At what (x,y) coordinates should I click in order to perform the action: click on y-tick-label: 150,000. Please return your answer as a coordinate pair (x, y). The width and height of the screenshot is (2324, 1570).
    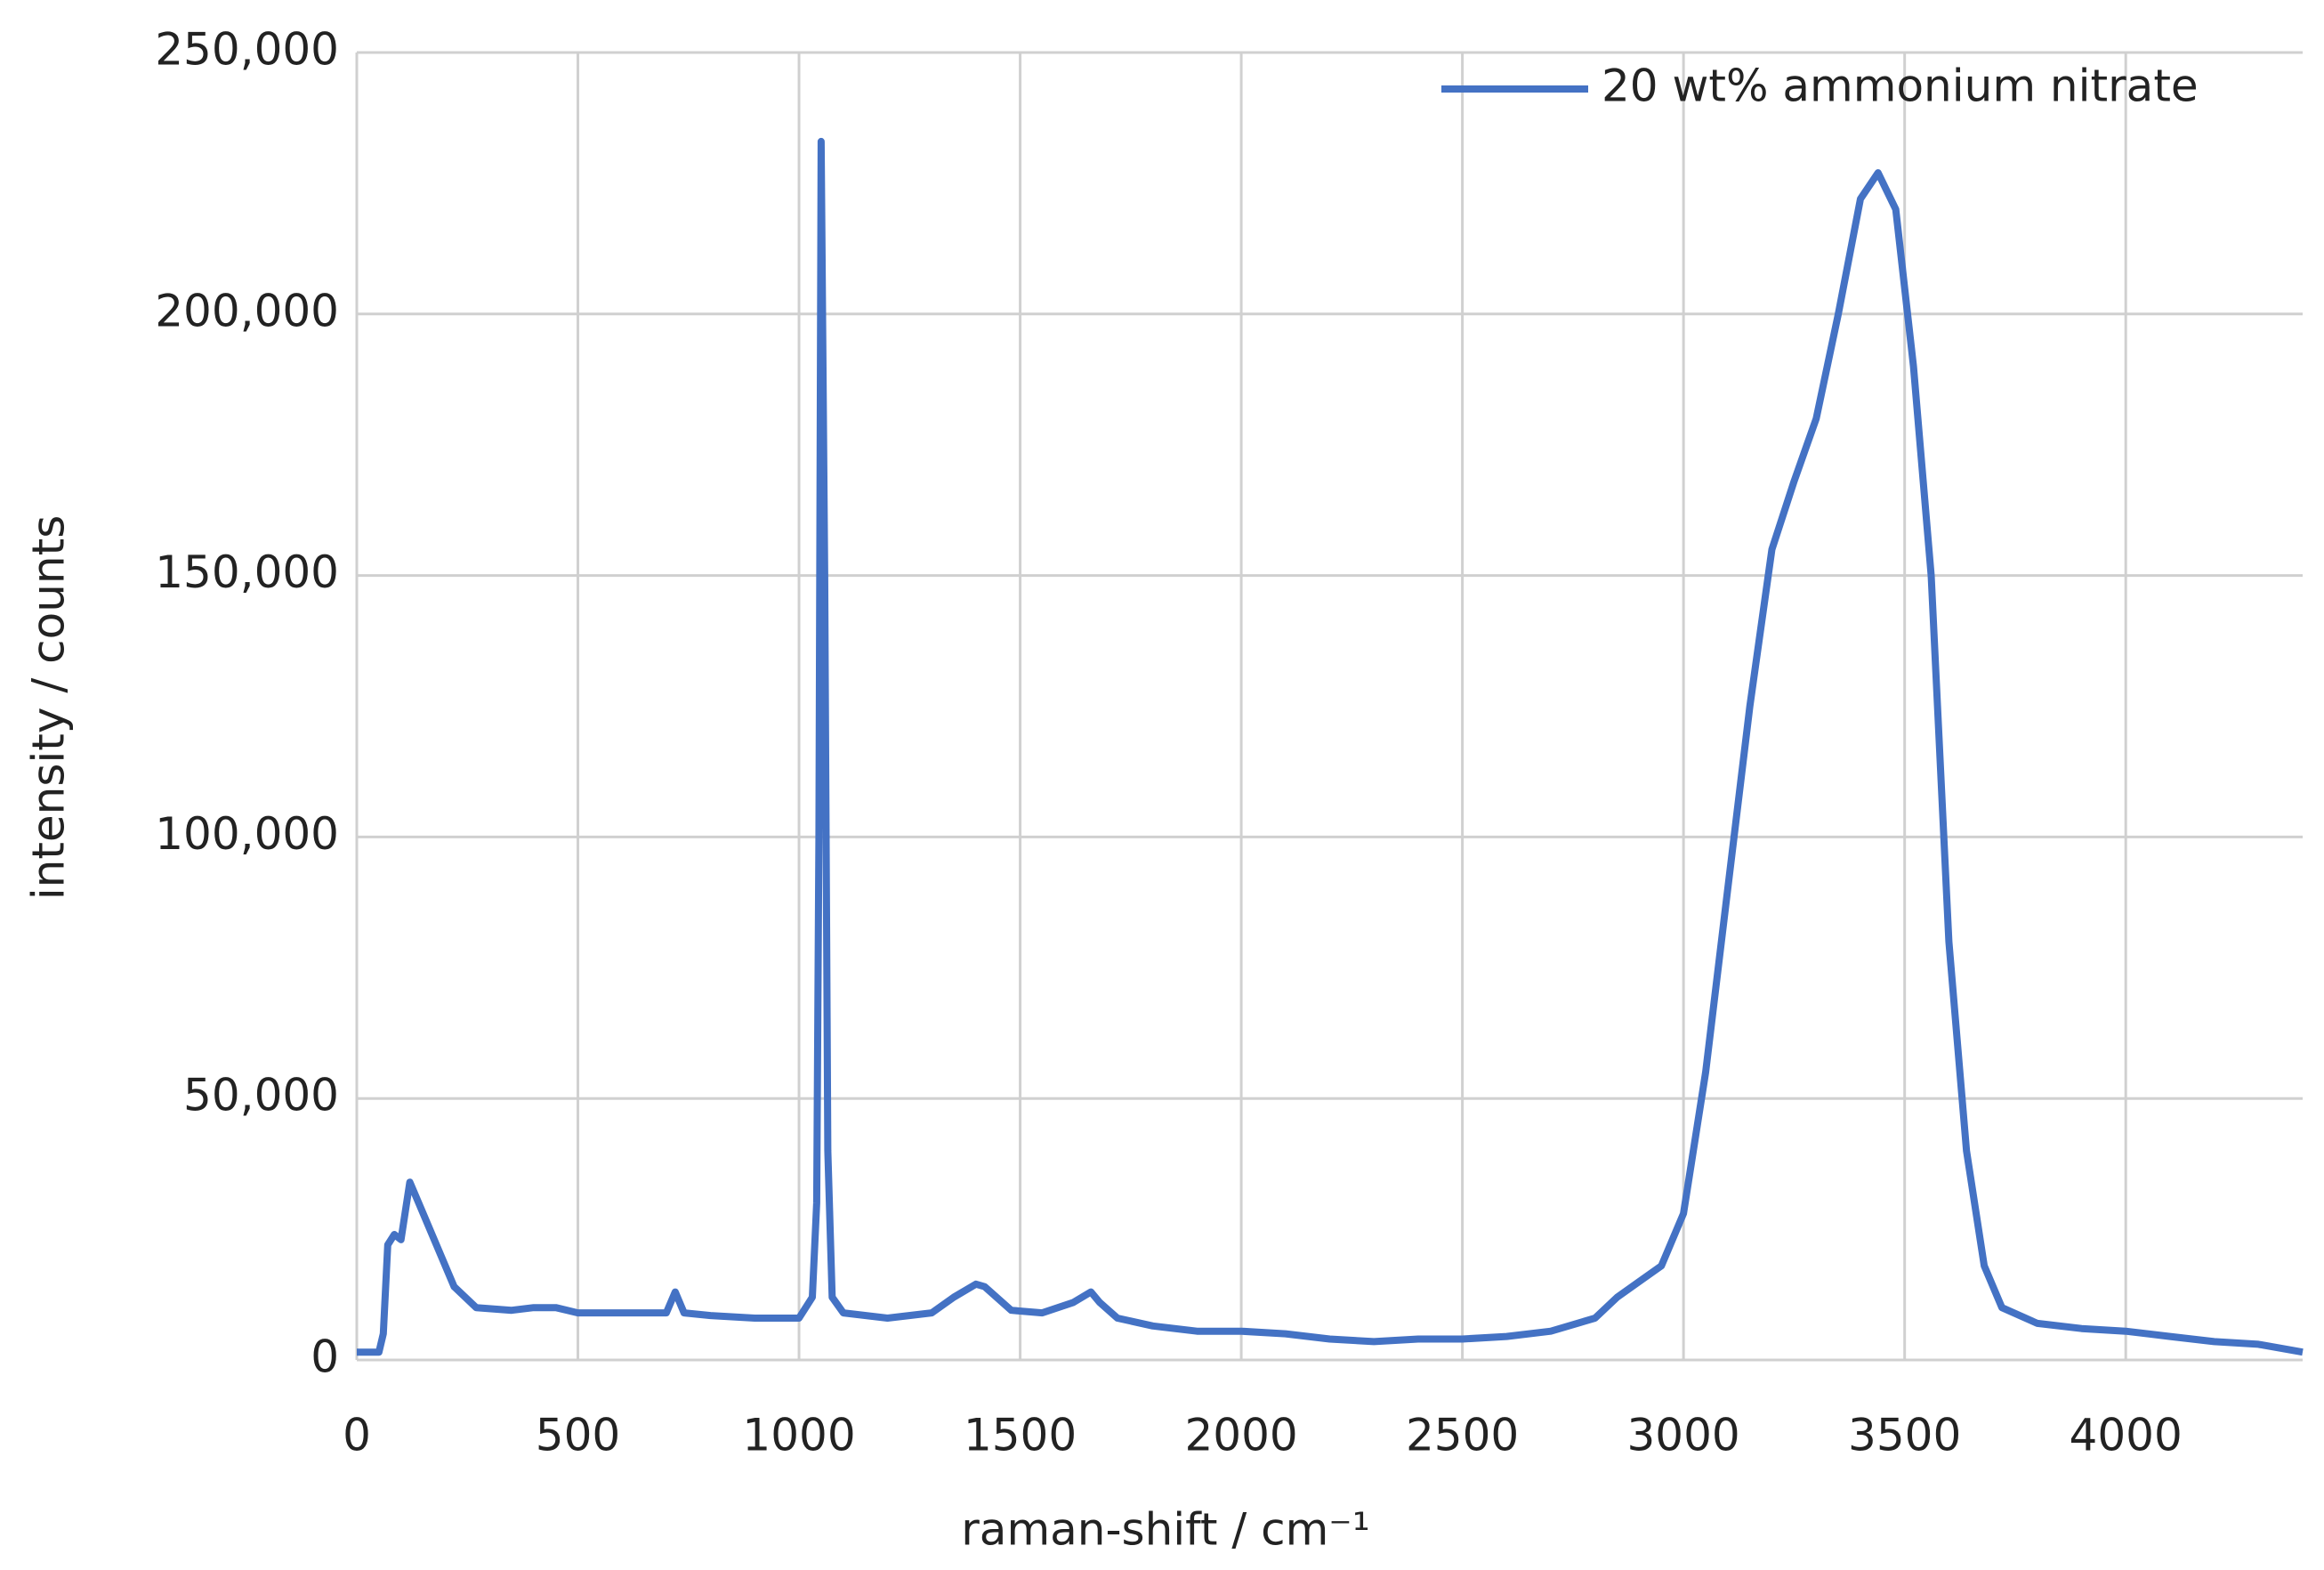
    Looking at the image, I should click on (247, 572).